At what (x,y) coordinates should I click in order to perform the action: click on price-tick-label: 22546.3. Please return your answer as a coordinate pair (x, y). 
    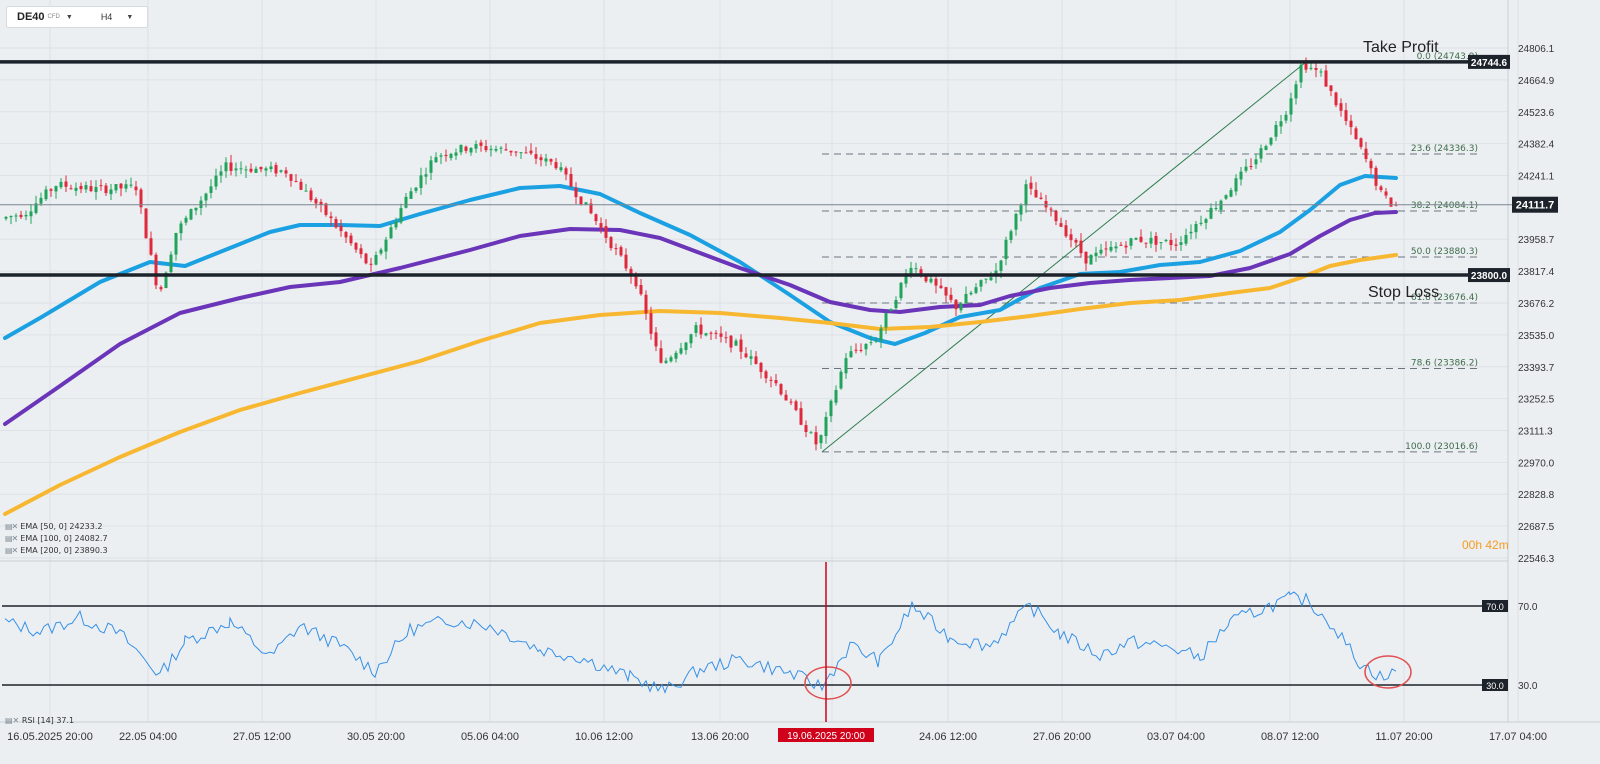
    Looking at the image, I should click on (1536, 559).